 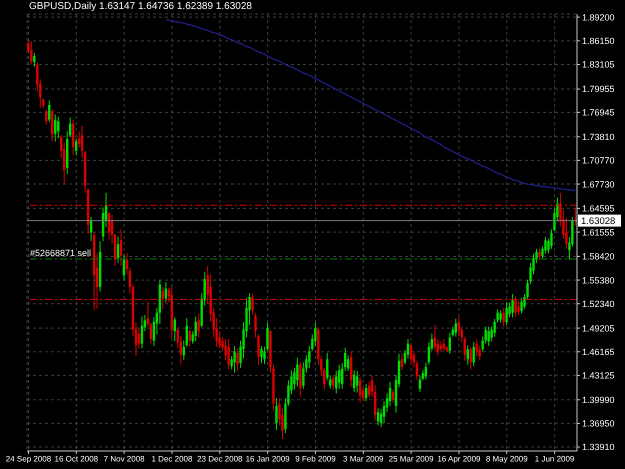 What do you see at coordinates (411, 459) in the screenshot?
I see `x-tick-label: 25 Mar 2009` at bounding box center [411, 459].